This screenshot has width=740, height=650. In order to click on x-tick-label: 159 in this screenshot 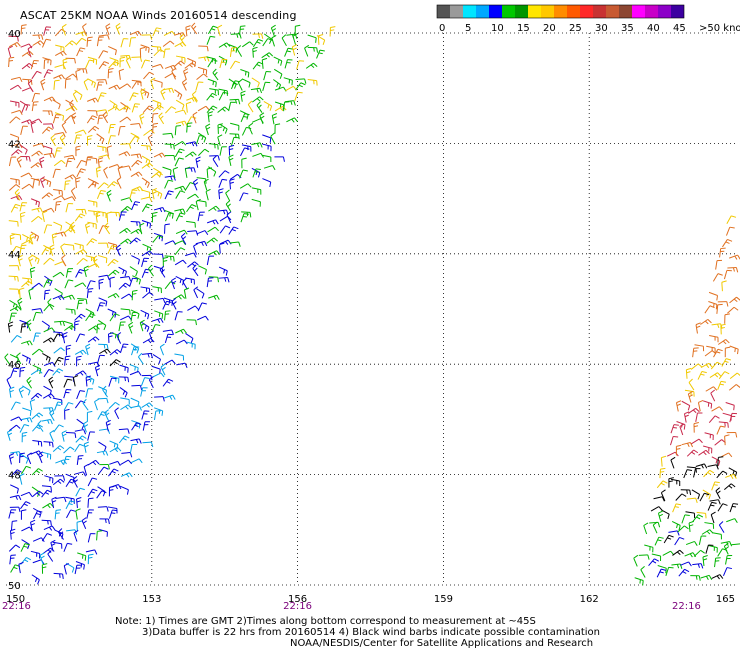, I will do `click(443, 599)`.